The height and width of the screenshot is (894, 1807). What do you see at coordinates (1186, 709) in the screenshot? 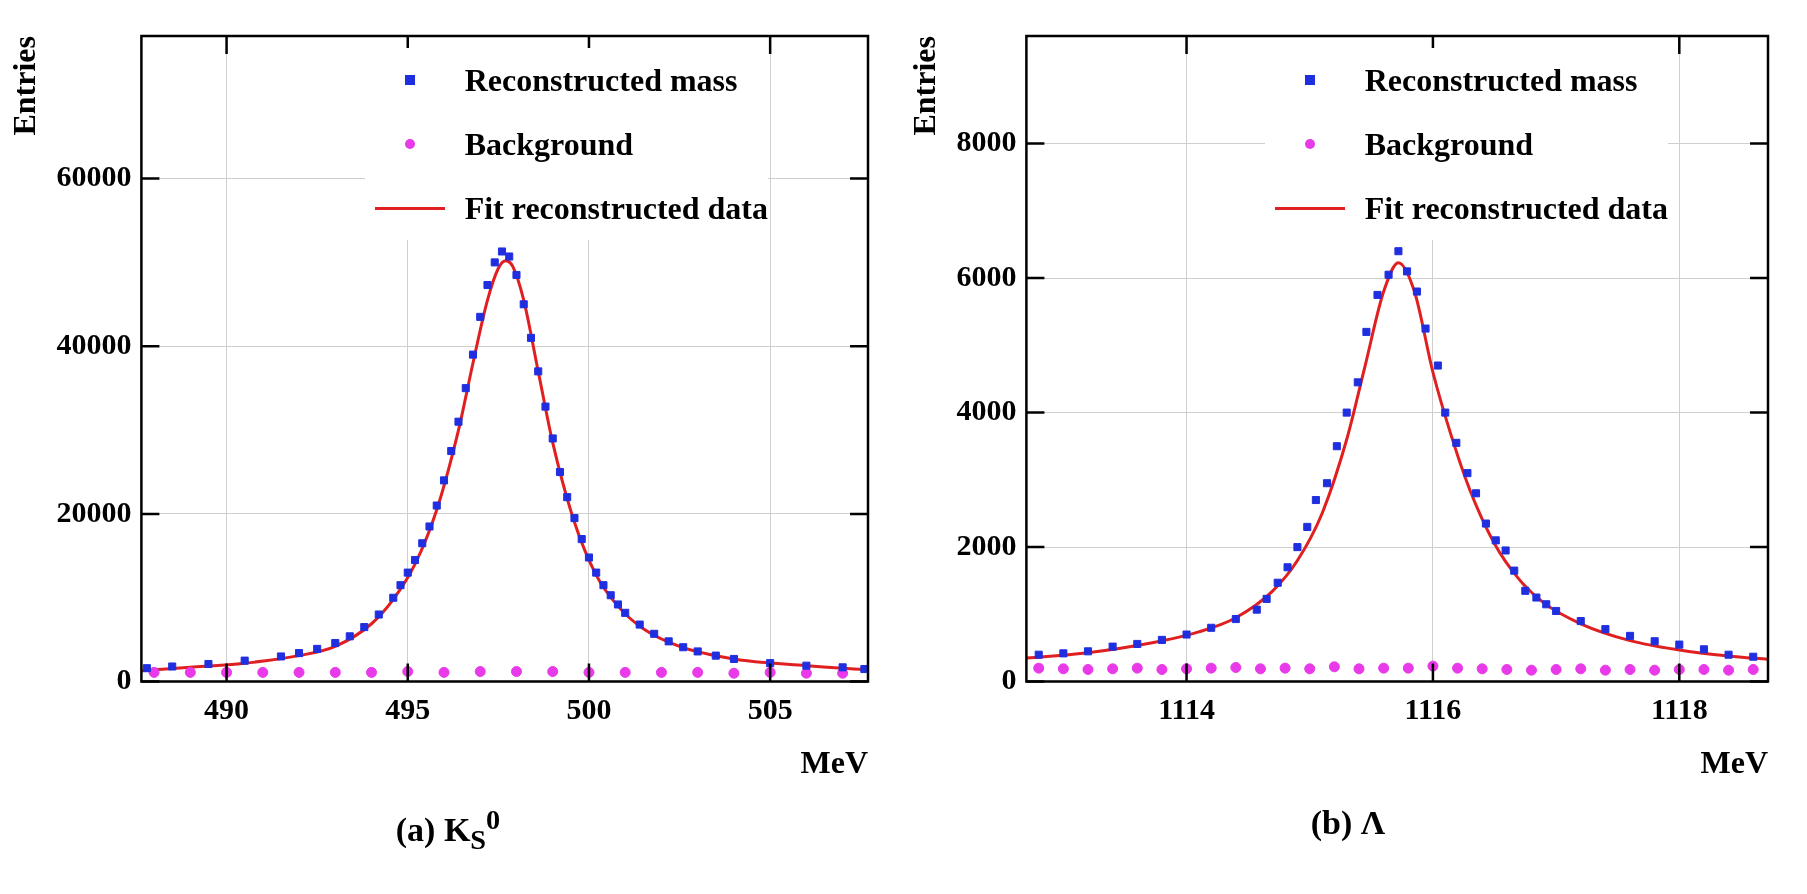
I see `x-tick-label: 1114` at bounding box center [1186, 709].